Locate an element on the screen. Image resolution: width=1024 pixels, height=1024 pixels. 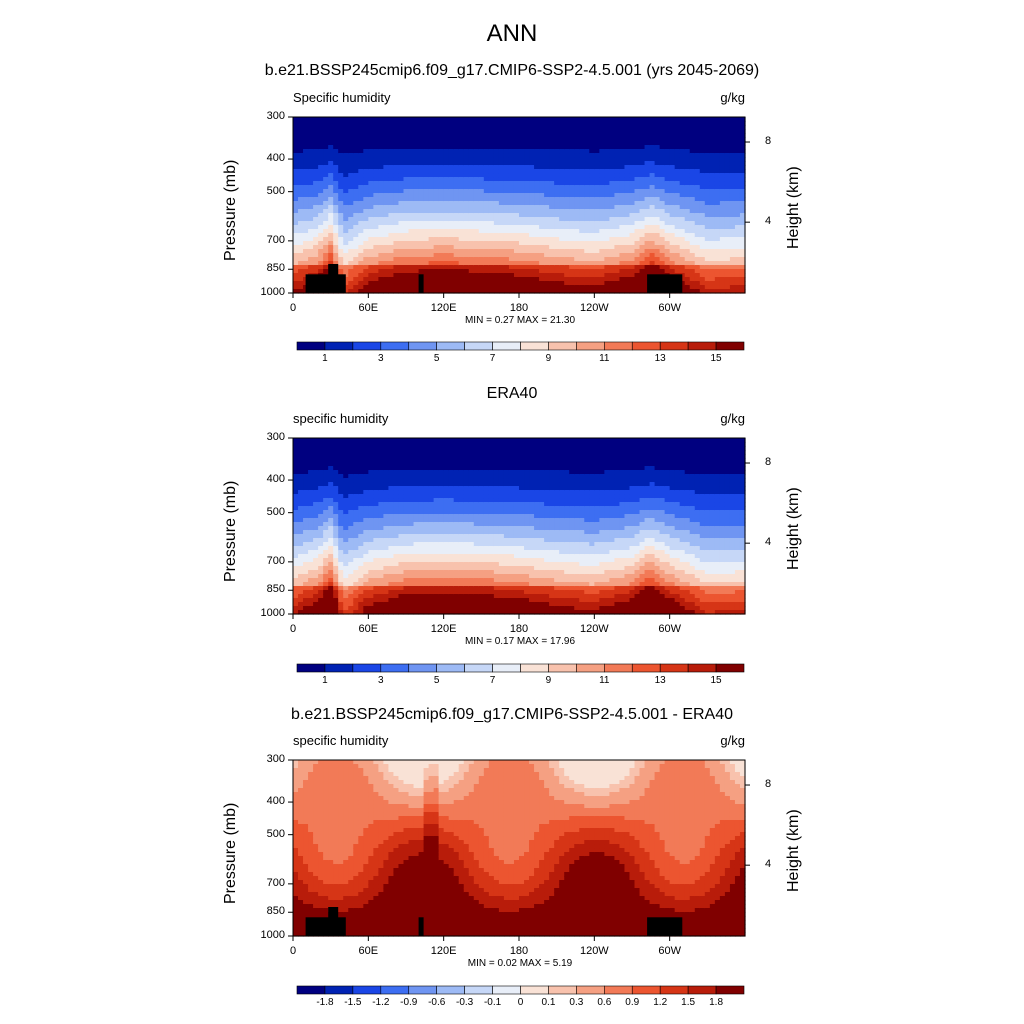
colorbar-tick-label: 0.1 is located at coordinates (548, 1002).